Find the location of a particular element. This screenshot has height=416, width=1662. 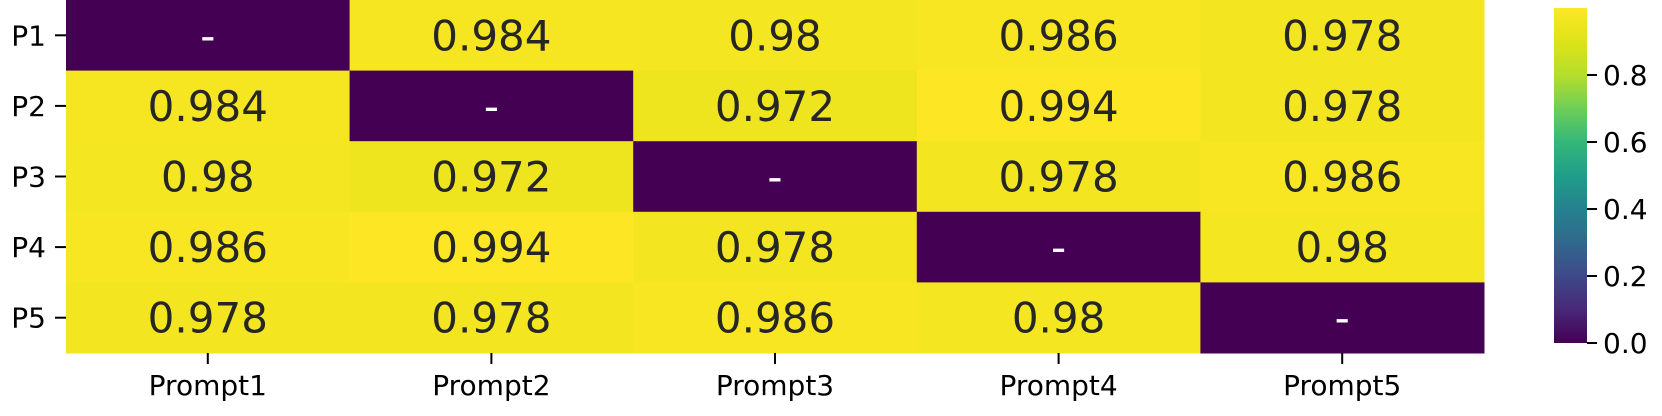

y-tick-label: P4 is located at coordinates (28, 247).